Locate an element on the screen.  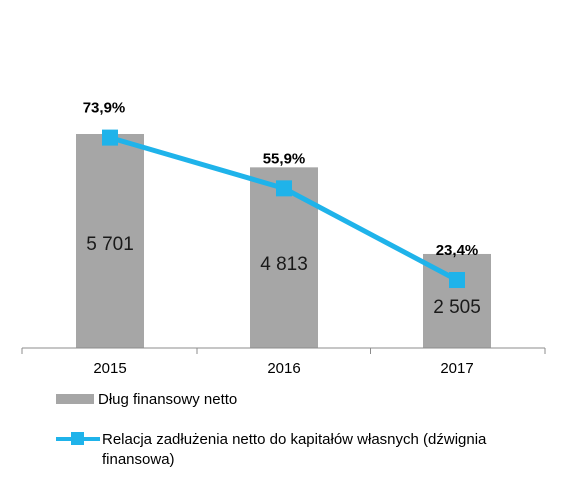
line-value-label: 23,4% is located at coordinates (457, 250).